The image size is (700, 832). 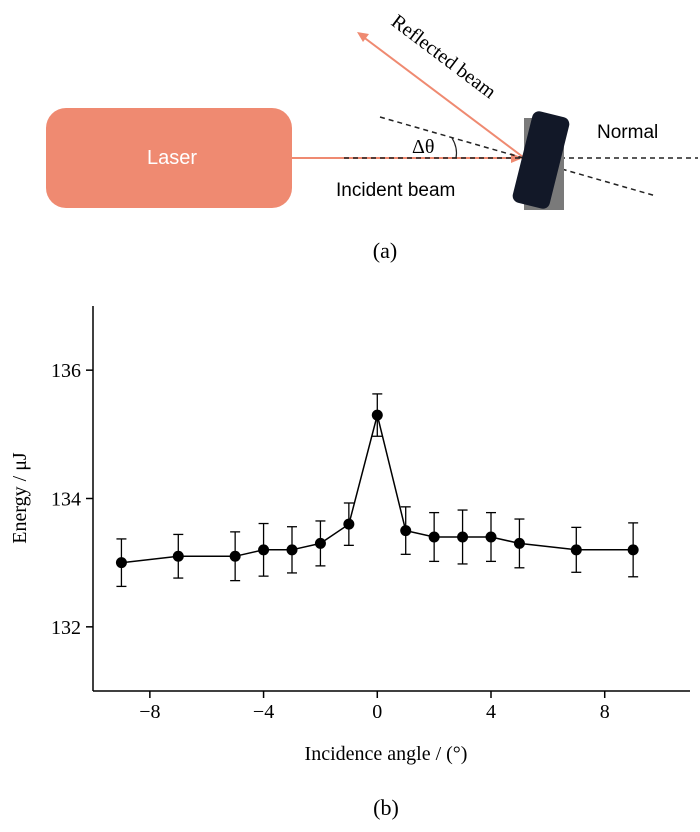 What do you see at coordinates (454, 148) in the screenshot?
I see `angle-arc` at bounding box center [454, 148].